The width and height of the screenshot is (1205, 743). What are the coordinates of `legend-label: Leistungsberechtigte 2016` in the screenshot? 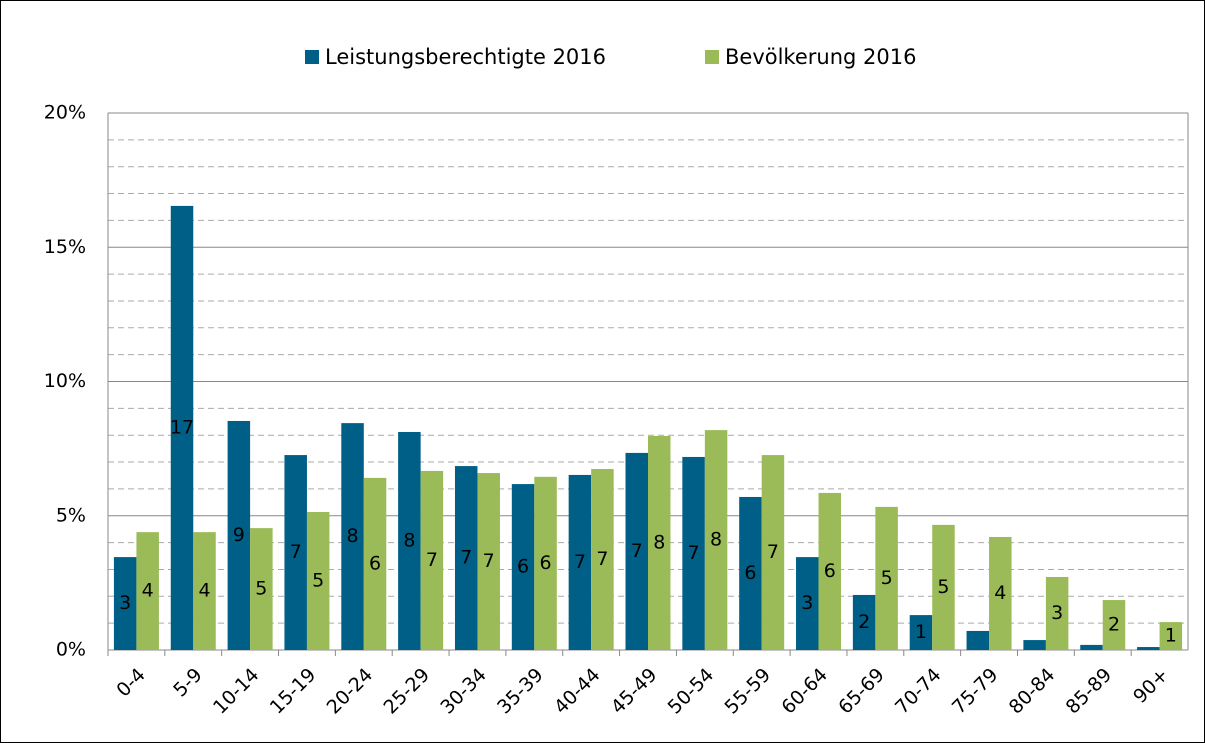 It's located at (465, 57).